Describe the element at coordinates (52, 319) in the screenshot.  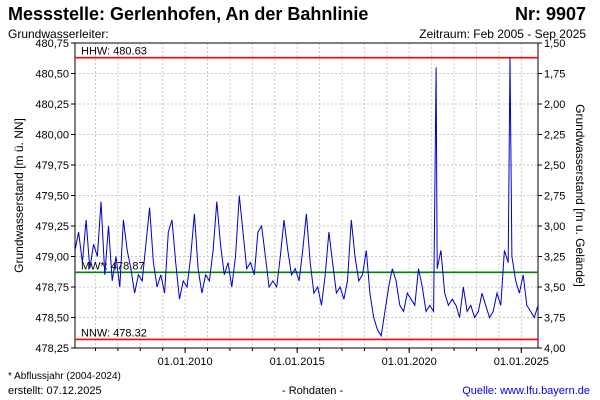
I see `y-tick-label: 478,50` at that location.